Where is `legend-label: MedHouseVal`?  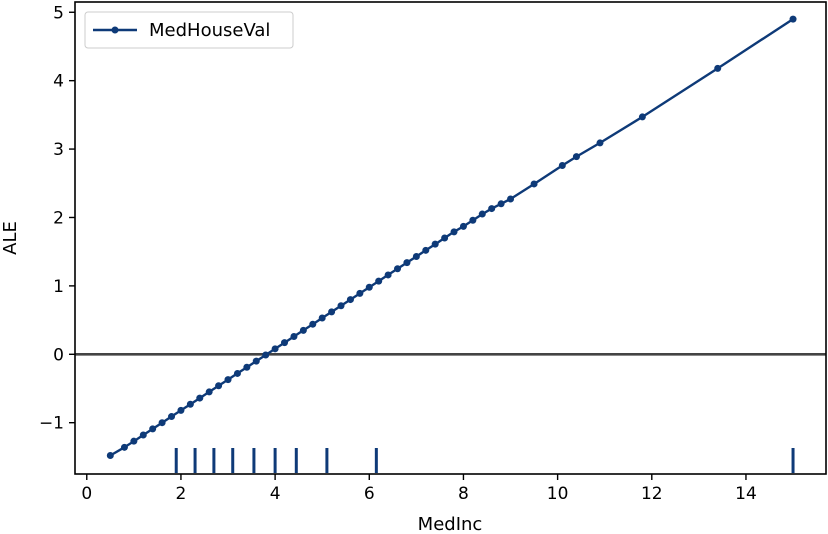
legend-label: MedHouseVal is located at coordinates (209, 30).